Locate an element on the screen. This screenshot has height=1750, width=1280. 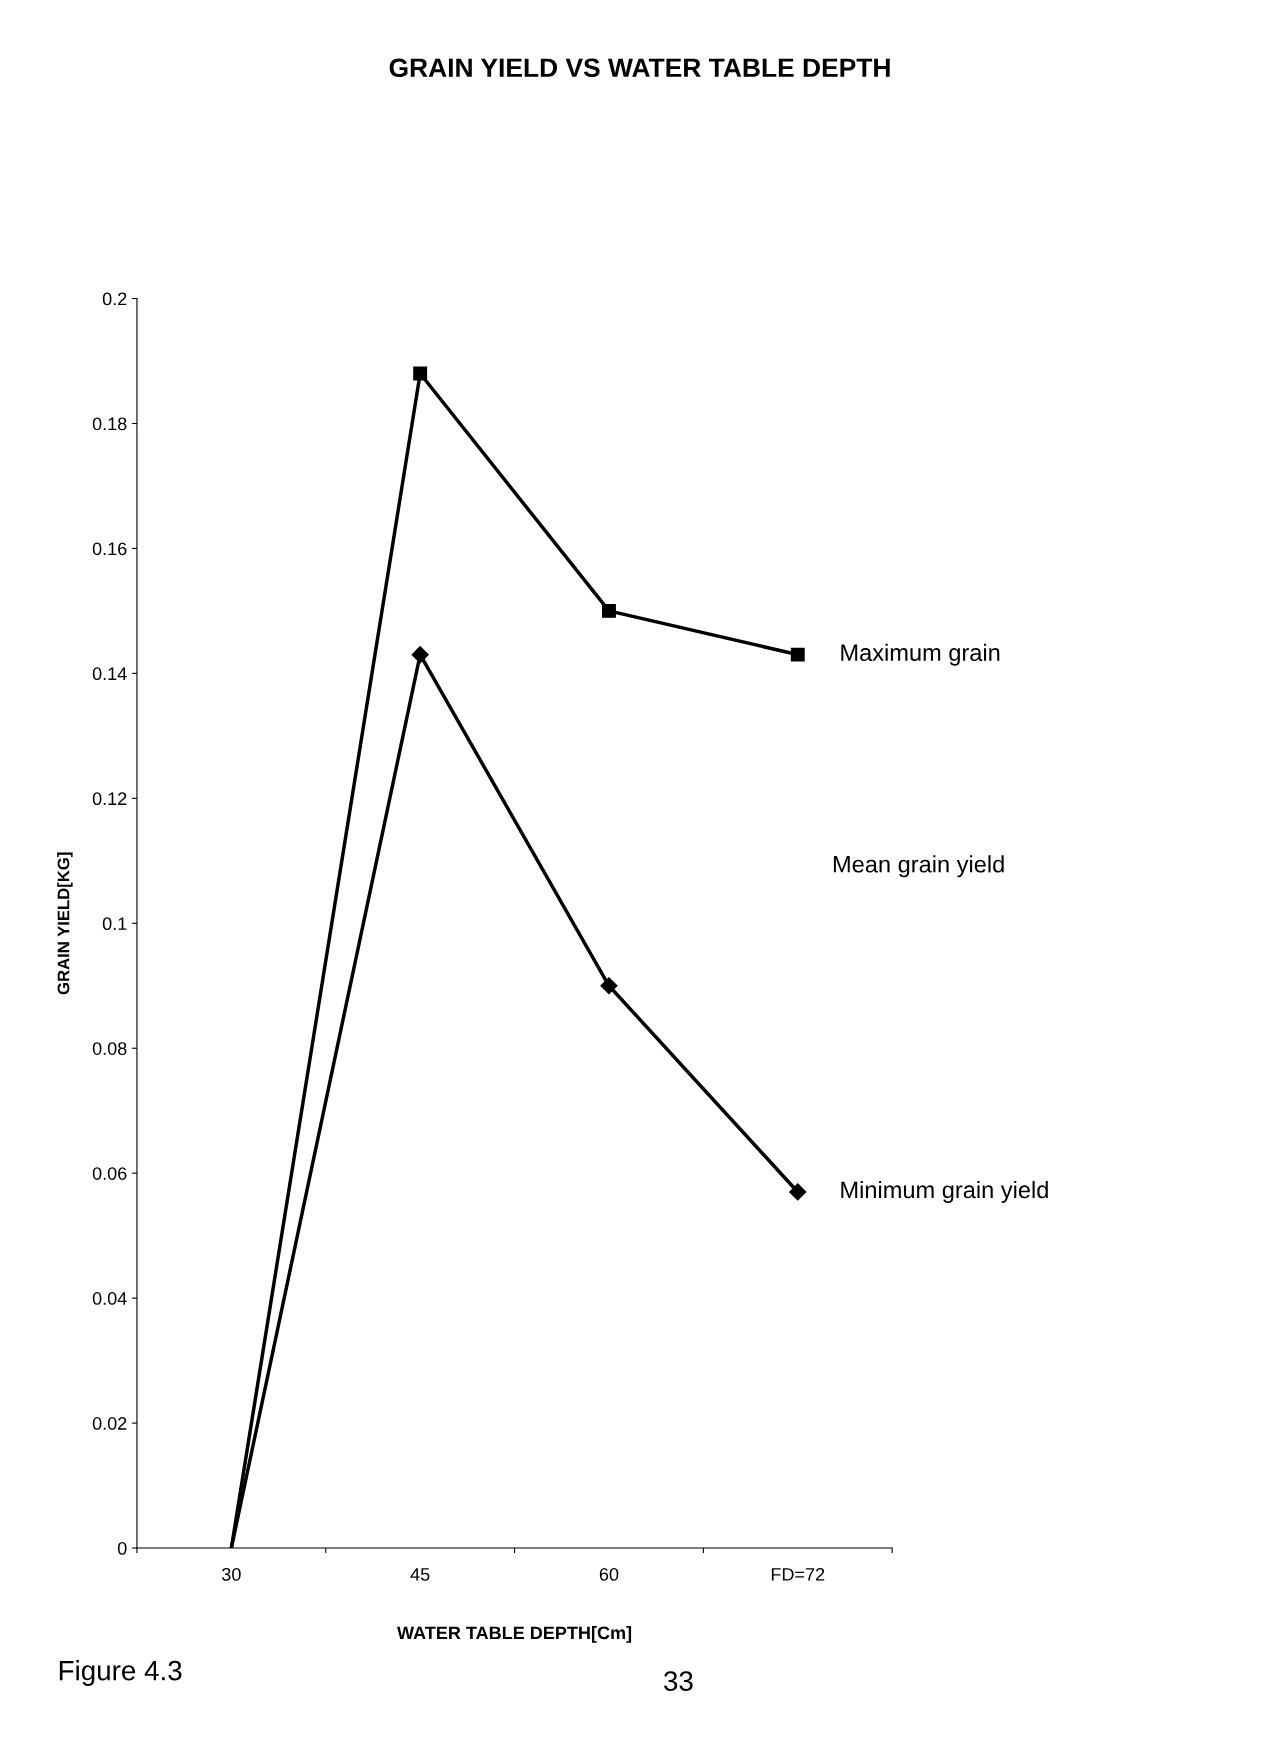
y-tick-label: 0.12 is located at coordinates (109, 799).